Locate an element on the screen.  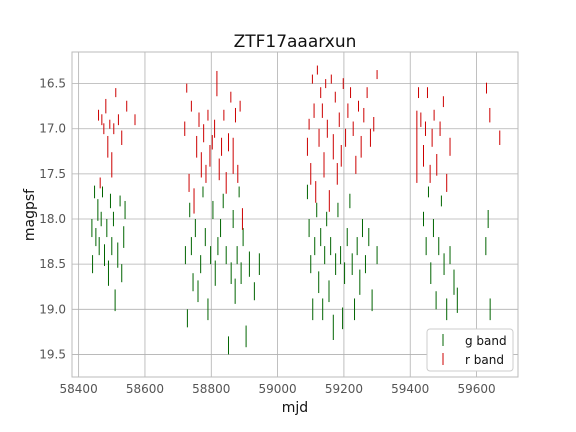
y-tick-label: 16.5 is located at coordinates (52, 84).